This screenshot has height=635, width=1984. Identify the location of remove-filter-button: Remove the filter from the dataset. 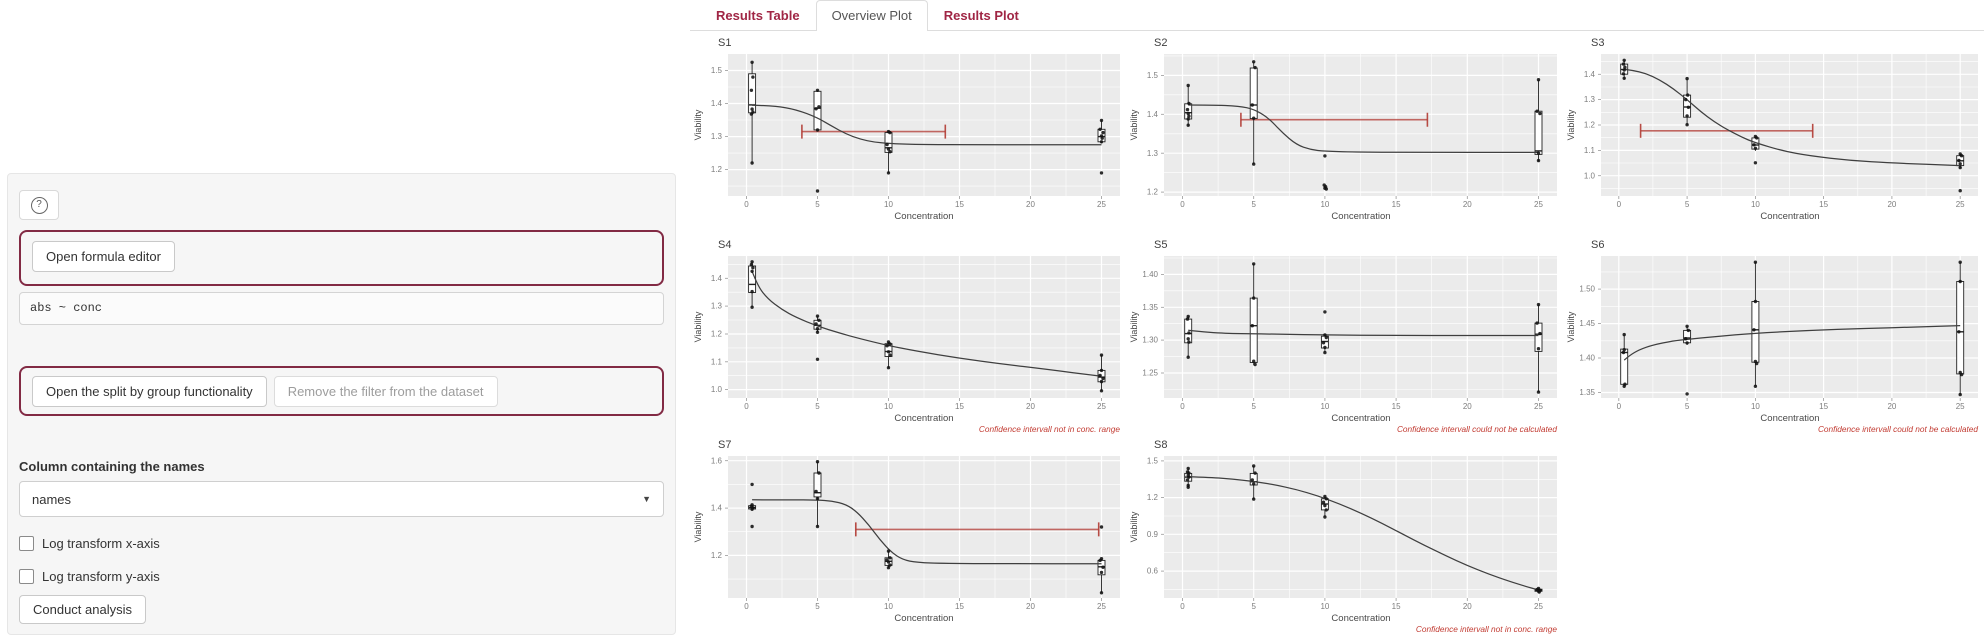
(385, 391).